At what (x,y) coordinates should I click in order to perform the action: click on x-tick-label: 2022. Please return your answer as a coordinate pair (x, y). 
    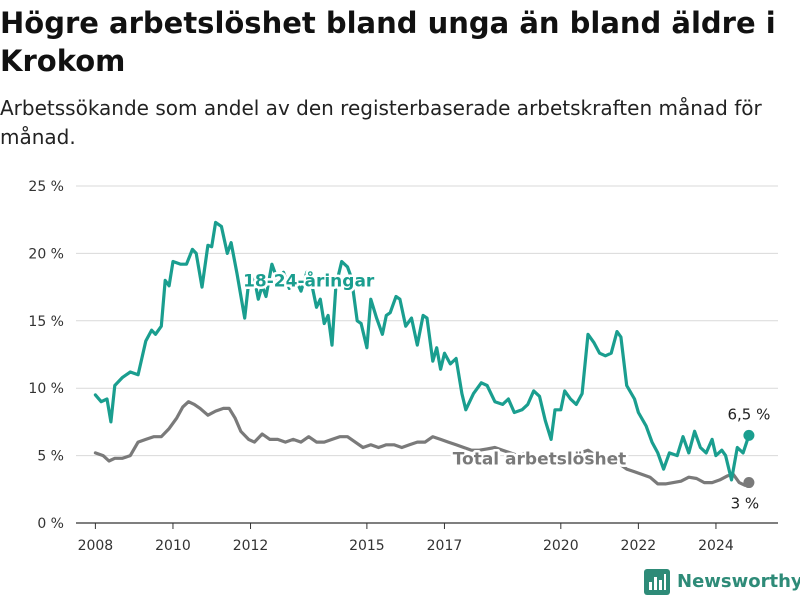
    Looking at the image, I should click on (639, 546).